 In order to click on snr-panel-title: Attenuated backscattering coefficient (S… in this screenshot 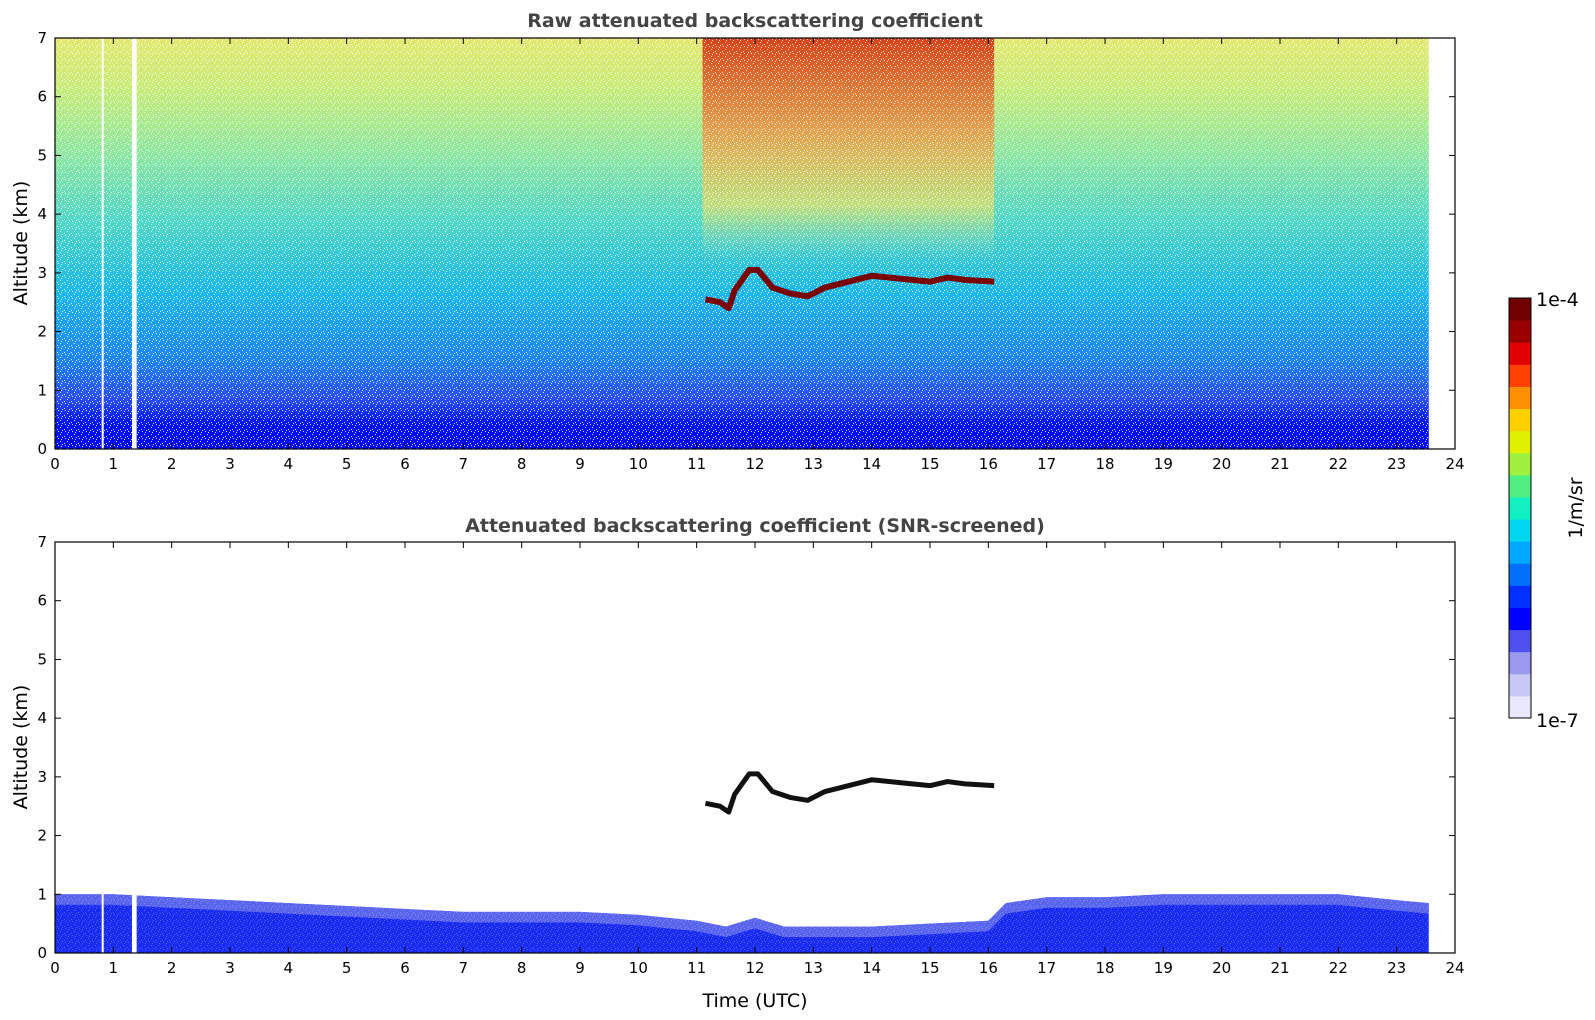, I will do `click(755, 526)`.